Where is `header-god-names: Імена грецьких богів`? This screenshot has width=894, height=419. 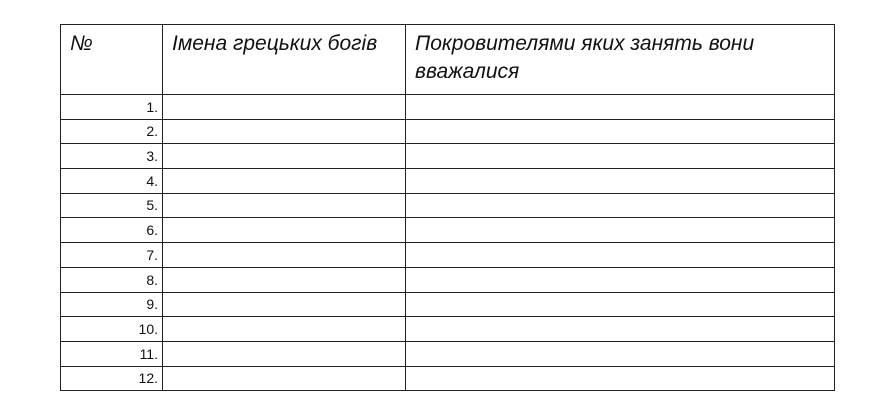 header-god-names: Імена грецьких богів is located at coordinates (284, 59).